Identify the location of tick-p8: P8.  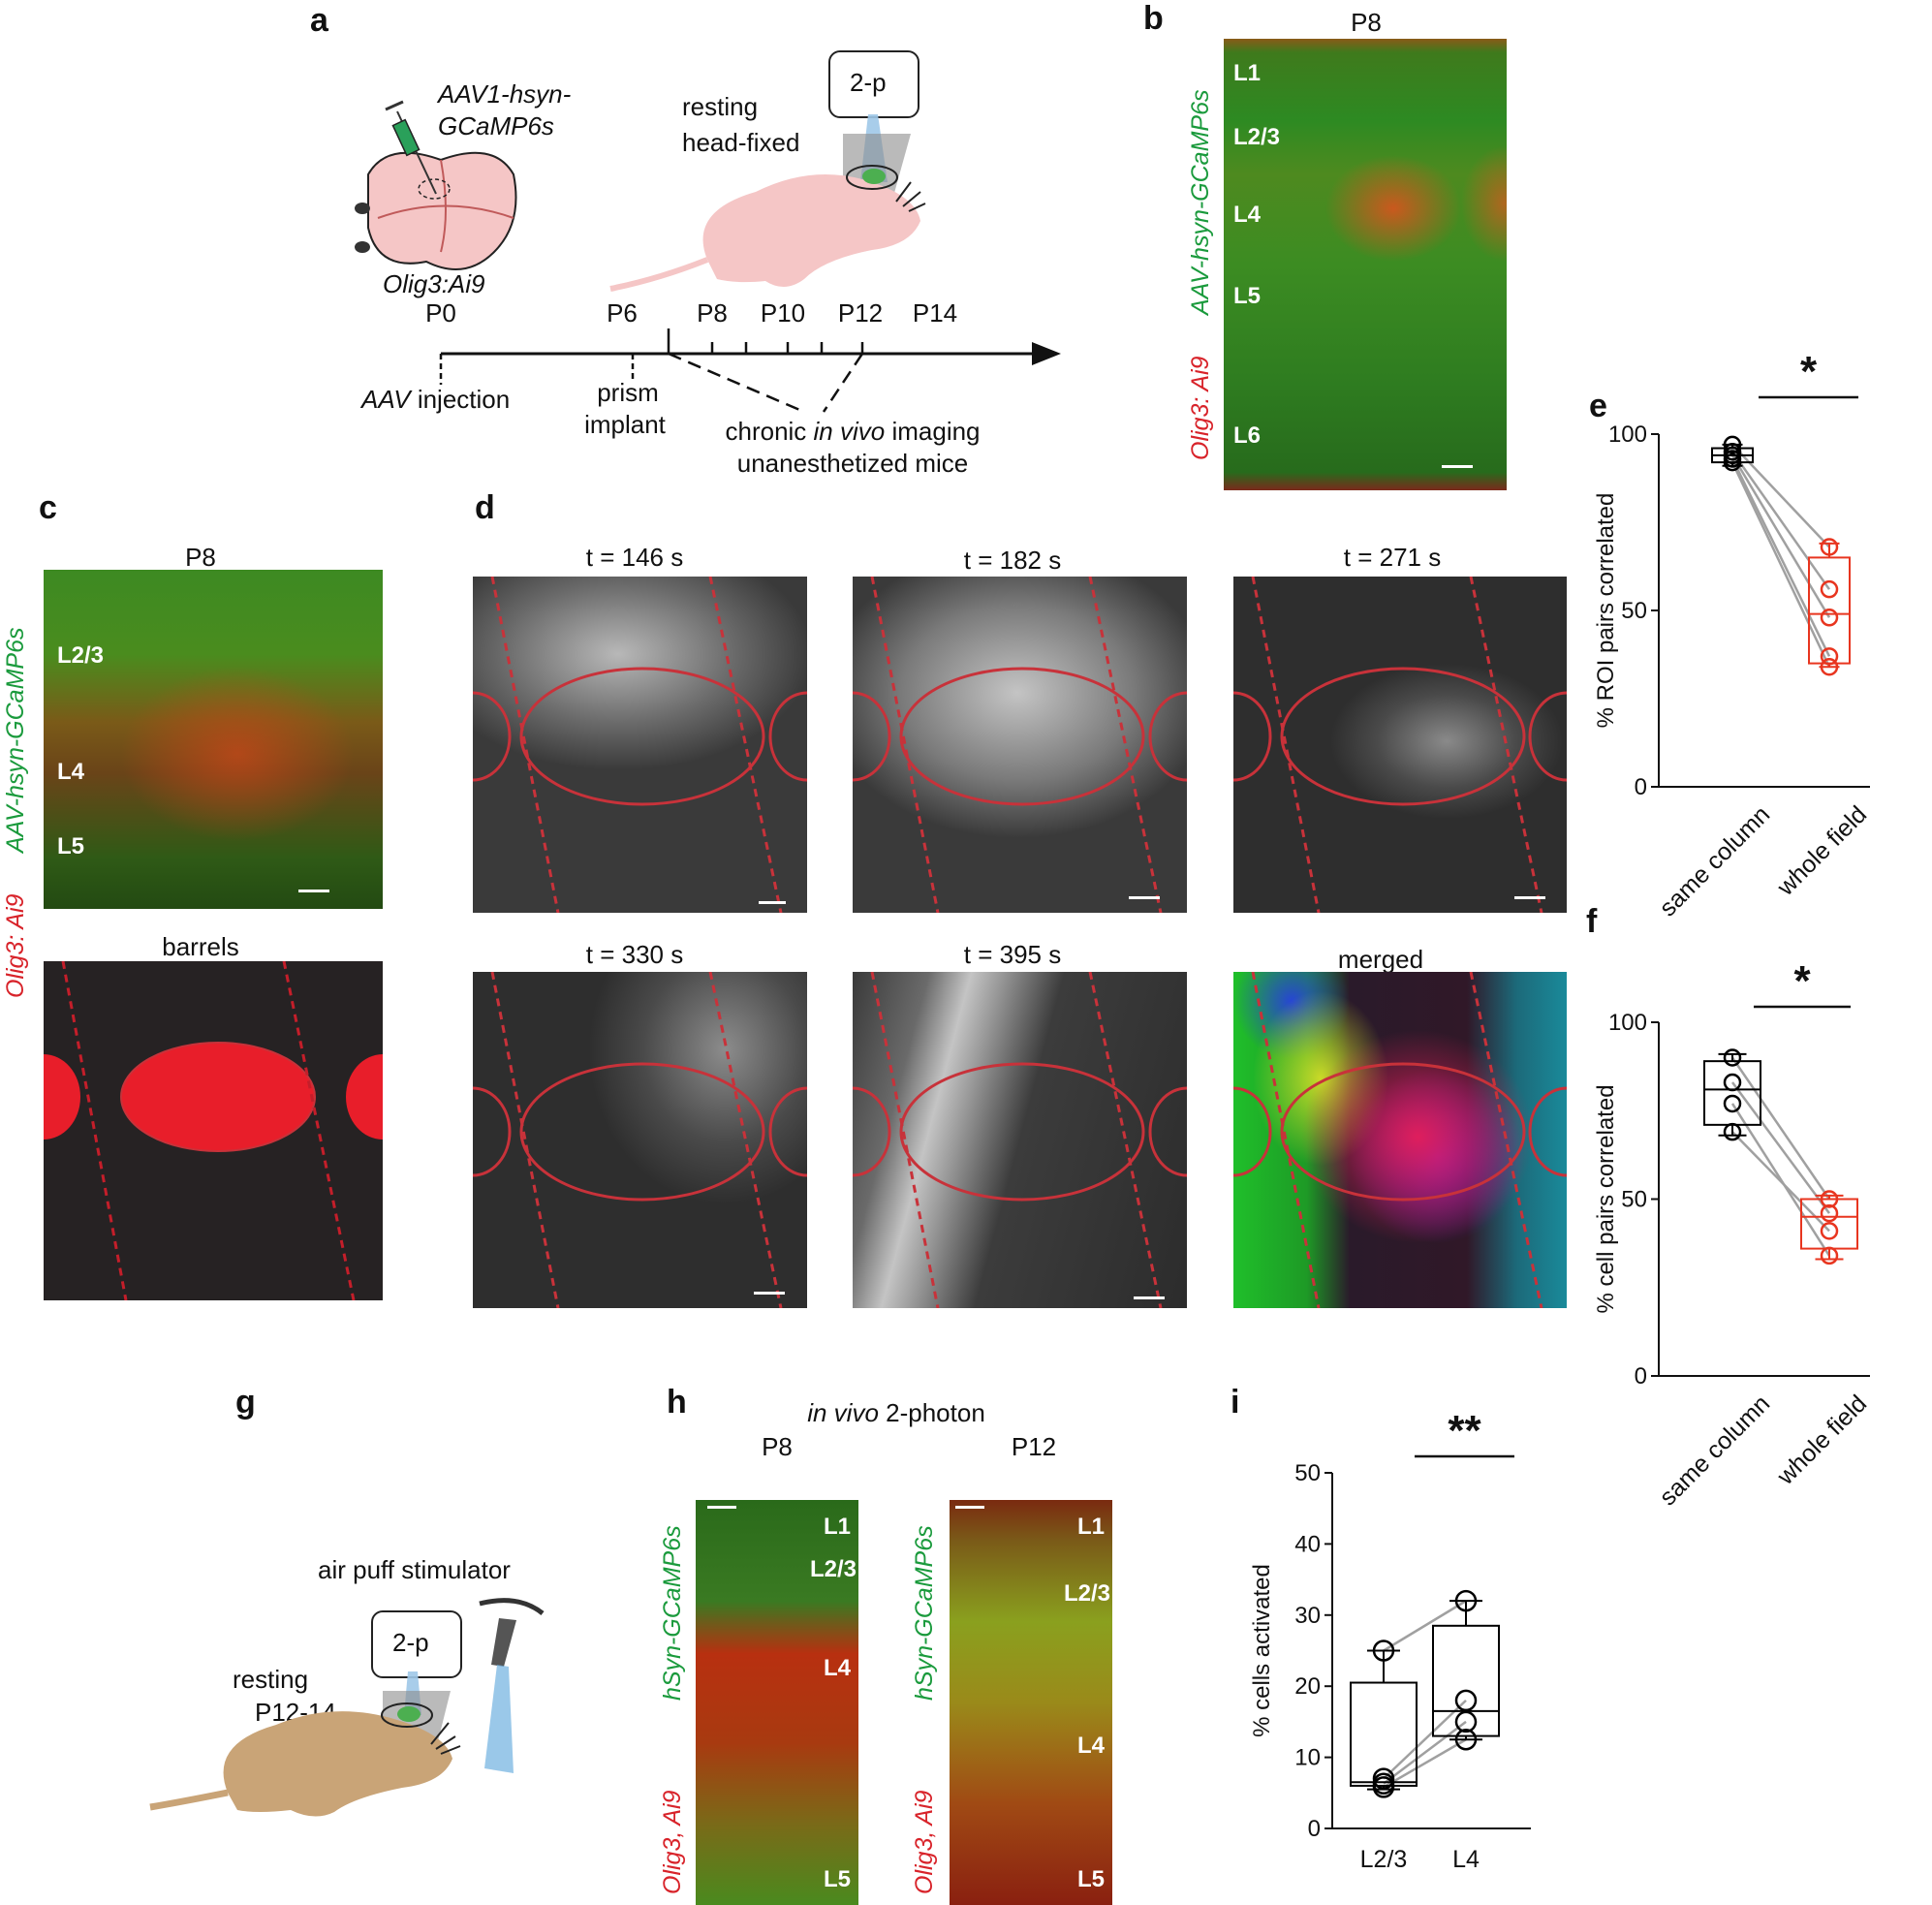
(712, 313).